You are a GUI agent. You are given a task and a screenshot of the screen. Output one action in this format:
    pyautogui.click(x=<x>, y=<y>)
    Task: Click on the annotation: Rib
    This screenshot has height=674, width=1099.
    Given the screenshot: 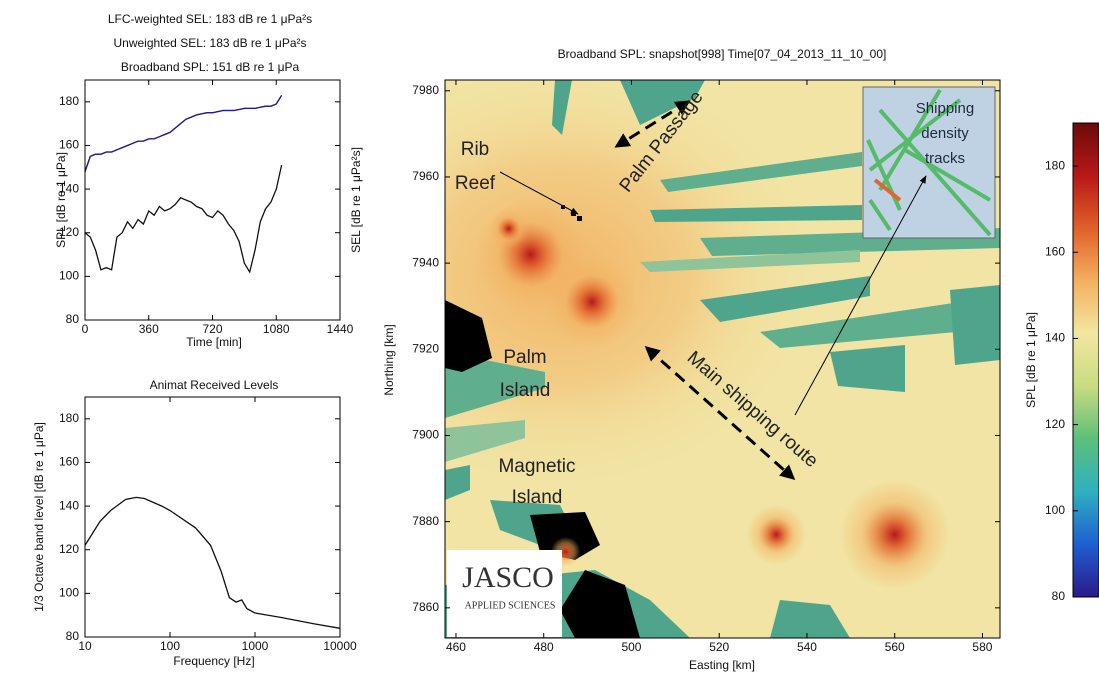 What is the action you would take?
    pyautogui.click(x=475, y=149)
    